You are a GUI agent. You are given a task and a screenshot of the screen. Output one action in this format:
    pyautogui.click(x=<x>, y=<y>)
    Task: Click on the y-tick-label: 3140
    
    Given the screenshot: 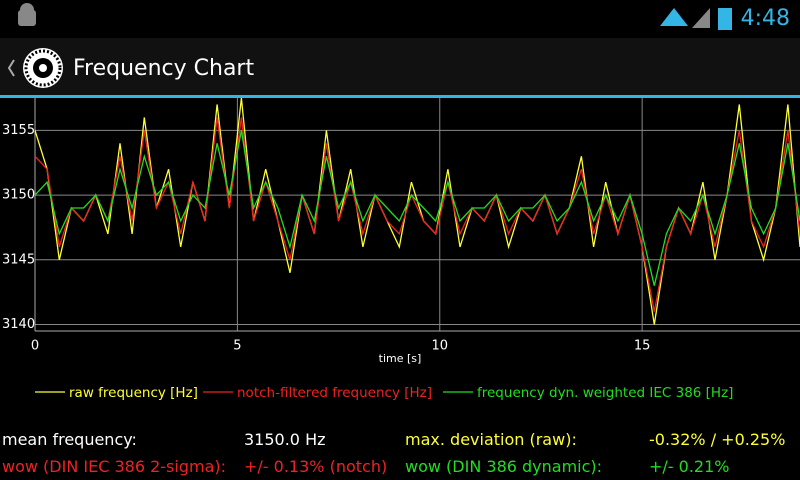 What is the action you would take?
    pyautogui.click(x=18, y=324)
    